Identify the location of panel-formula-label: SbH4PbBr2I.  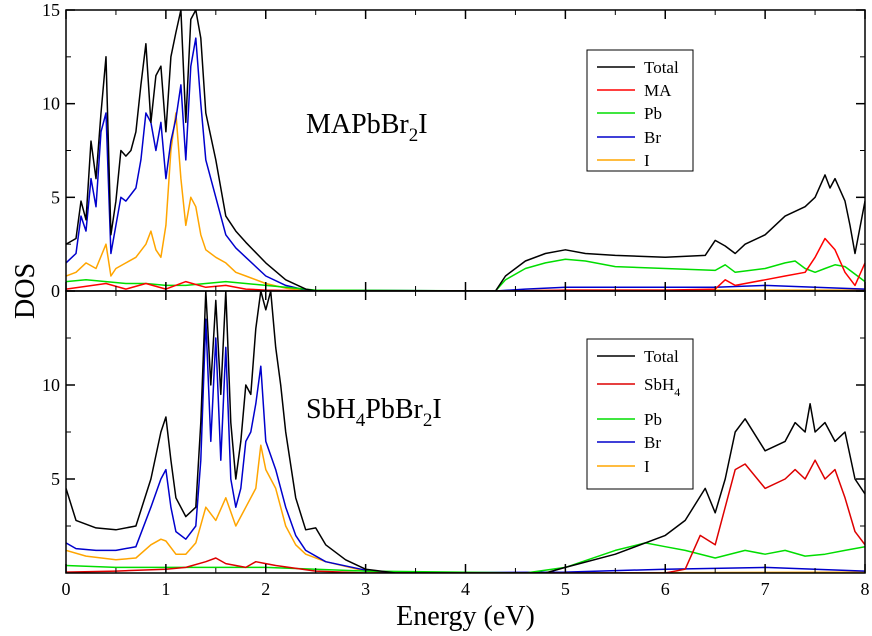
(374, 412).